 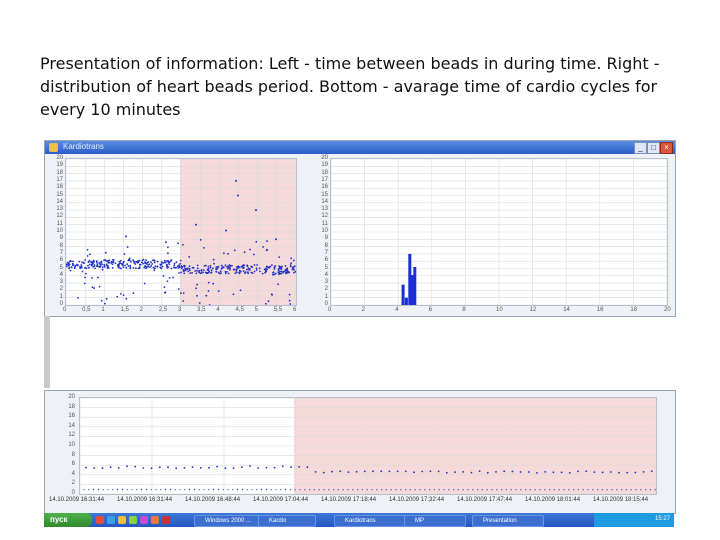 I want to click on start-button: пуск, so click(x=68, y=520).